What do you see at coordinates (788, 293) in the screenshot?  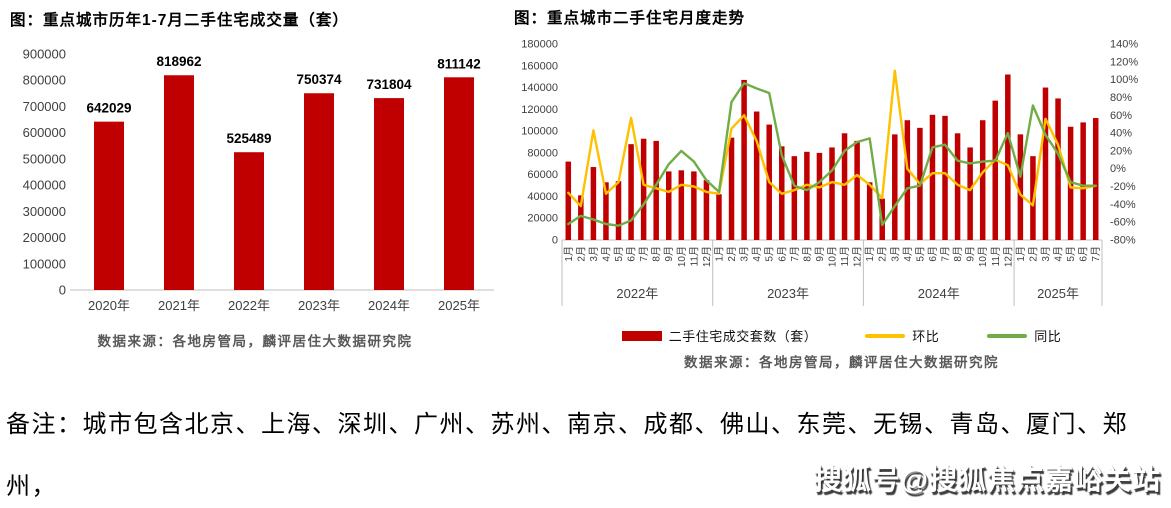 I see `year-tick-label: 2023年` at bounding box center [788, 293].